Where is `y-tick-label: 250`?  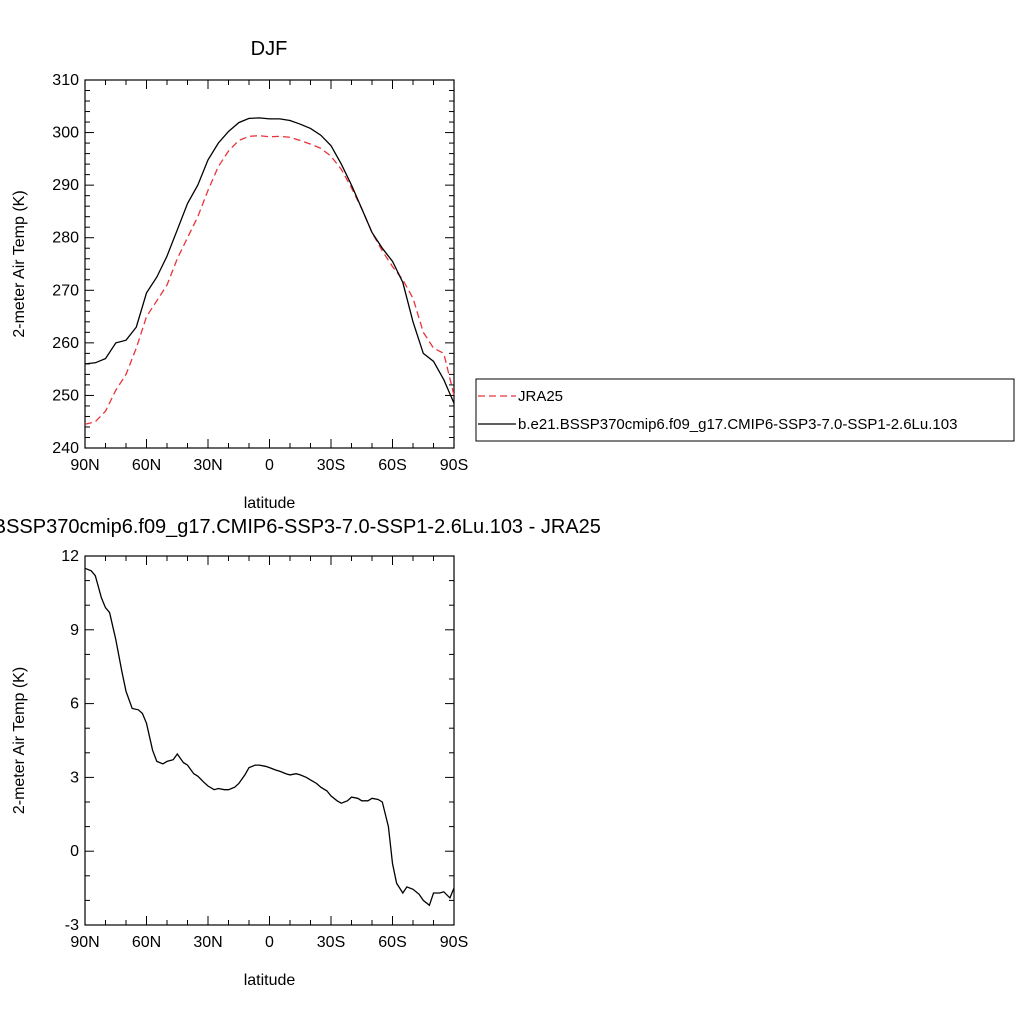 y-tick-label: 250 is located at coordinates (65, 395).